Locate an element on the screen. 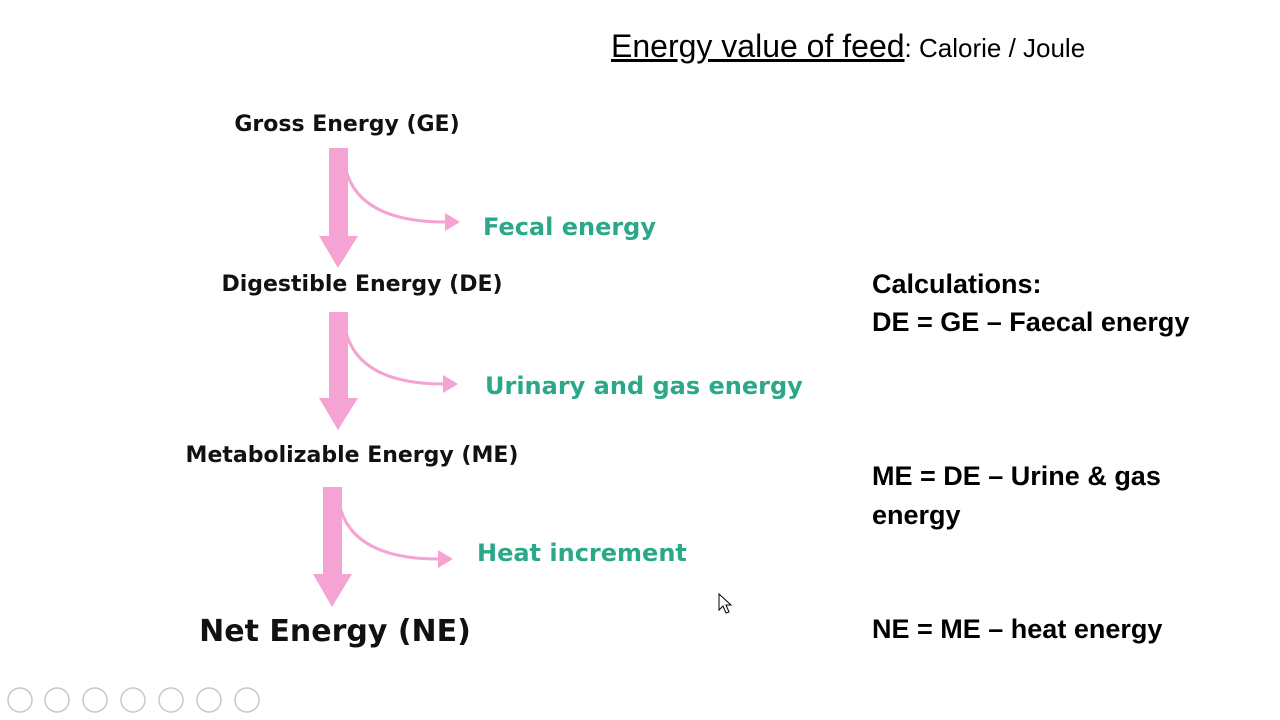  subtitles-button is located at coordinates (209, 700).